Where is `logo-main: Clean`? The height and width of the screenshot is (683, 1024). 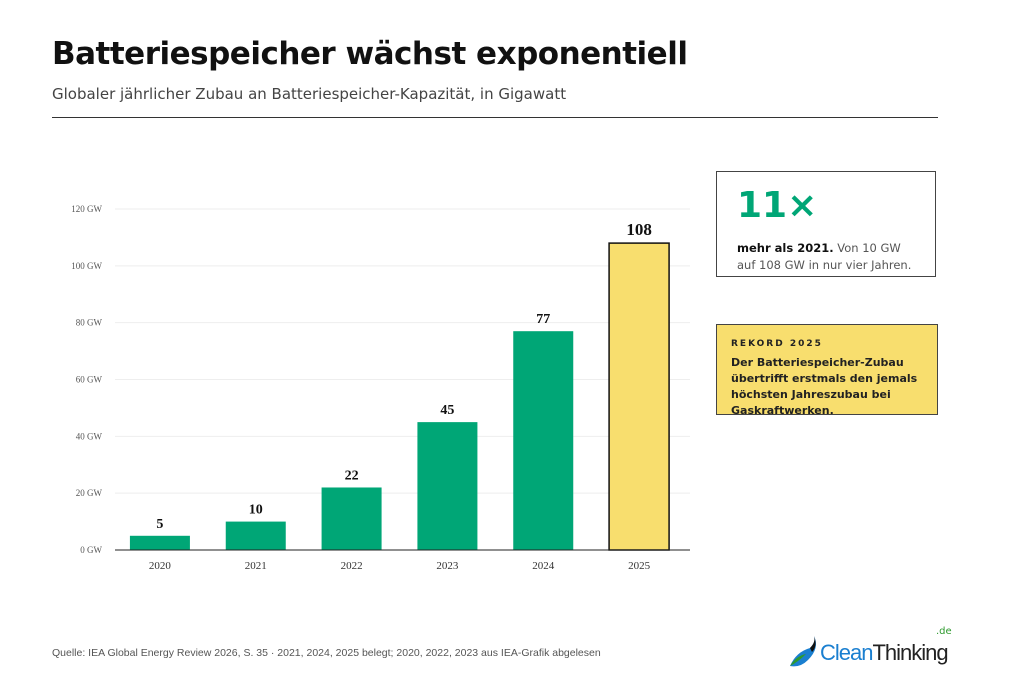 logo-main: Clean is located at coordinates (846, 652).